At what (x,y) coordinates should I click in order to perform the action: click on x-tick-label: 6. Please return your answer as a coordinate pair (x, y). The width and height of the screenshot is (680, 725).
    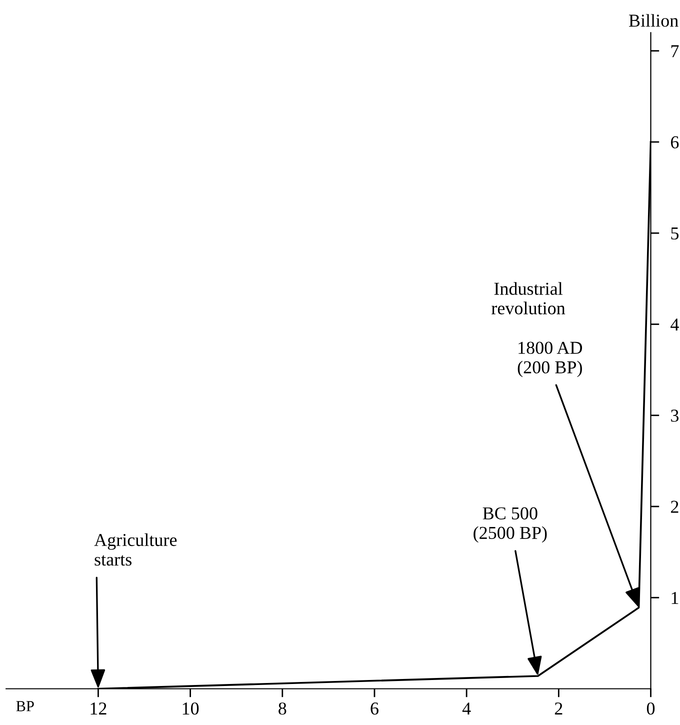
    Looking at the image, I should click on (374, 708).